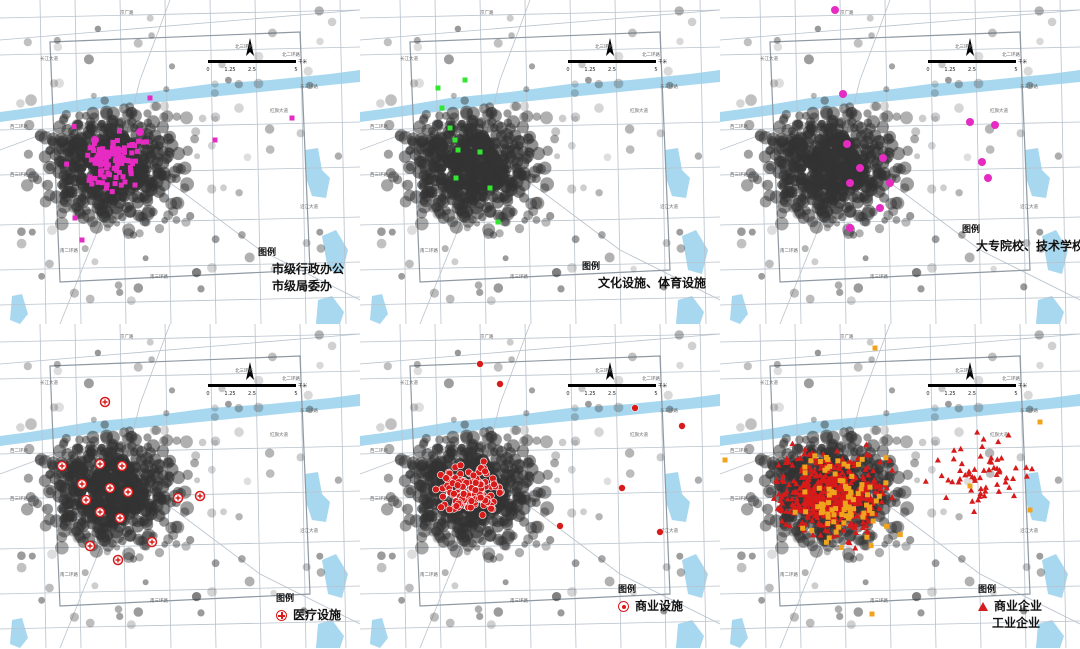  What do you see at coordinates (662, 385) in the screenshot?
I see `scale-unit-label: 千米` at bounding box center [662, 385].